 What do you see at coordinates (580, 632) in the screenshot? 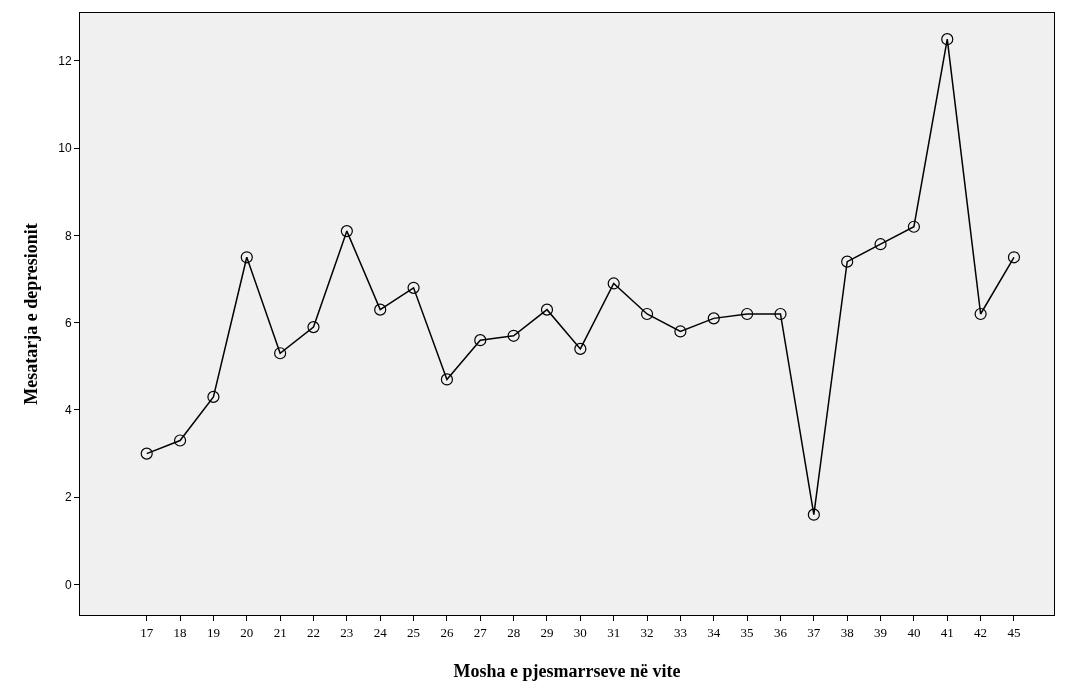
I see `x-tick-label: 30` at bounding box center [580, 632].